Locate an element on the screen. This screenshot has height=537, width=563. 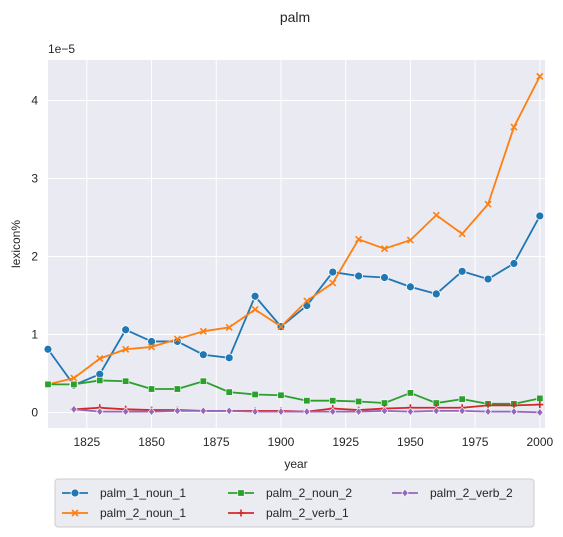
y-axis-ticks: 0 1 2 3 4 is located at coordinates (34, 257).